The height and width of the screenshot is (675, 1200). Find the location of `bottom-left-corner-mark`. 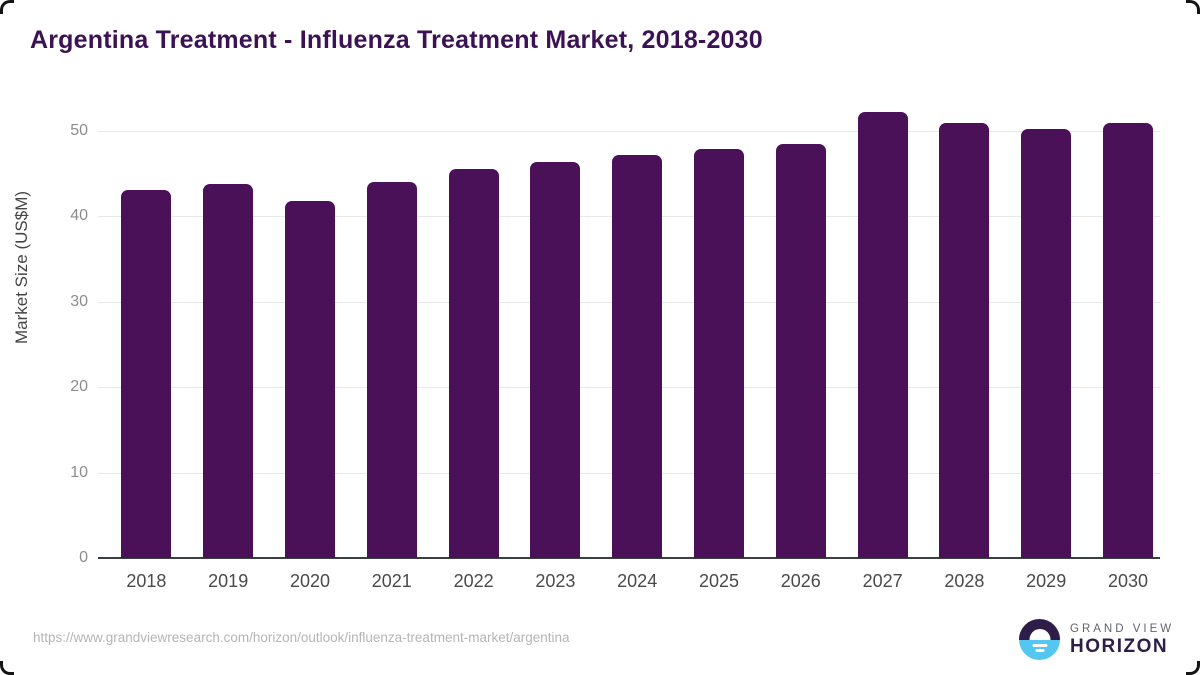

bottom-left-corner-mark is located at coordinates (7, 668).